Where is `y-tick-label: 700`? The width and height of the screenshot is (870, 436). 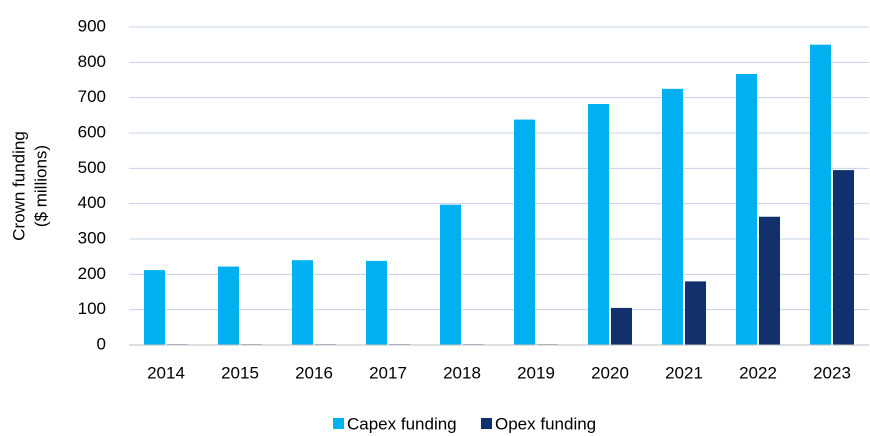
y-tick-label: 700 is located at coordinates (92, 96).